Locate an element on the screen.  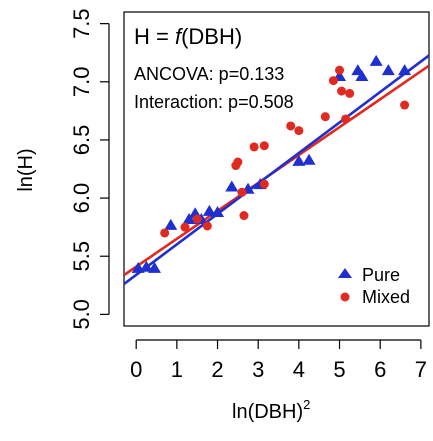
ancova-annotation: ANCOVA: p=0.133 is located at coordinates (209, 74).